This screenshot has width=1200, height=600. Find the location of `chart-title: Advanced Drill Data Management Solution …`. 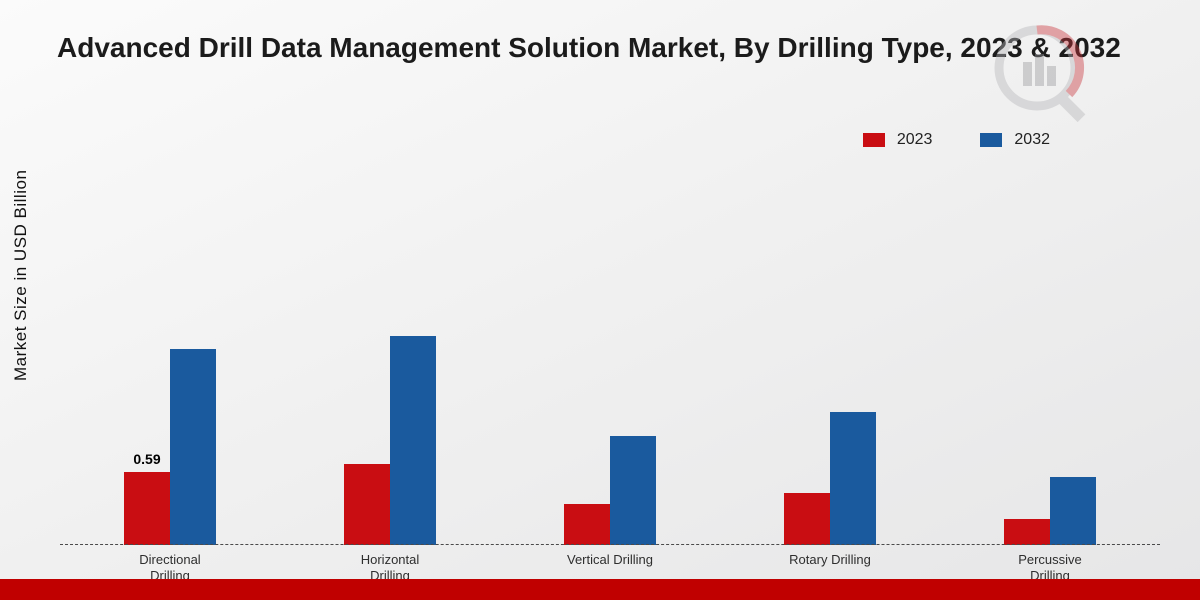

chart-title: Advanced Drill Data Management Solution … is located at coordinates (589, 47).